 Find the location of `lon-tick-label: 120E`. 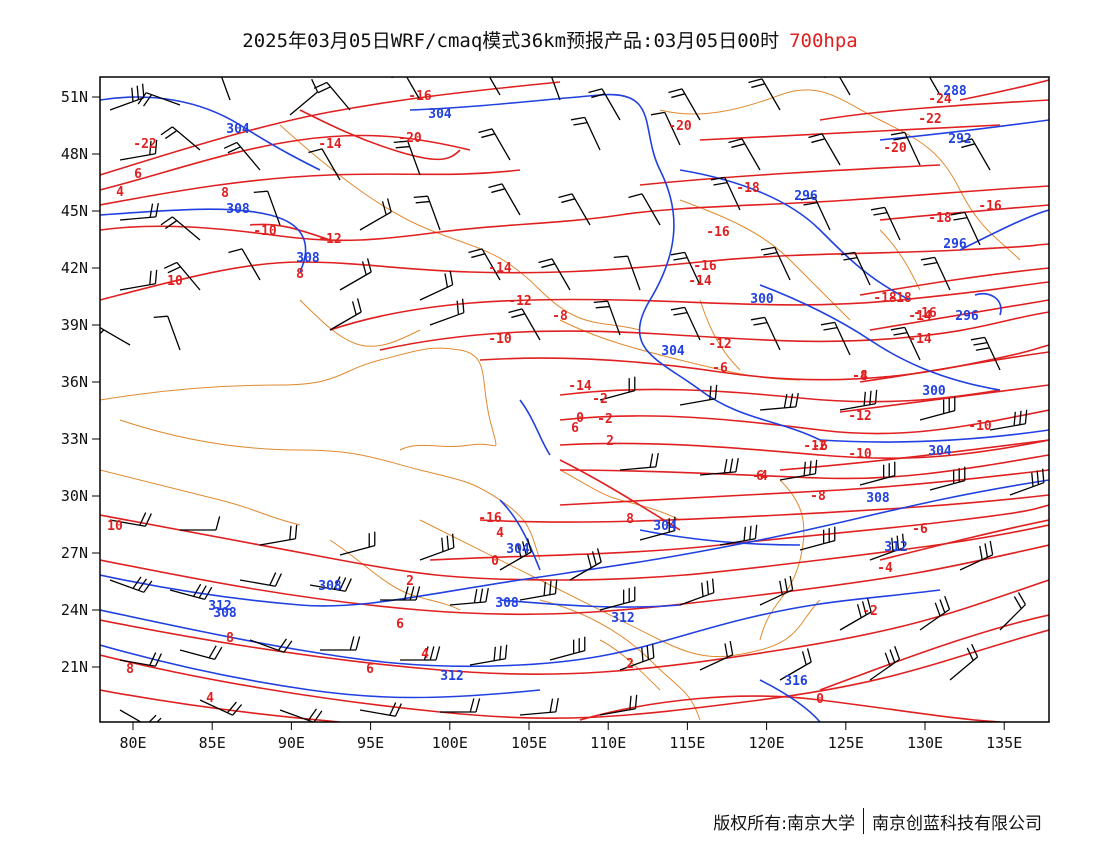

lon-tick-label: 120E is located at coordinates (767, 743).